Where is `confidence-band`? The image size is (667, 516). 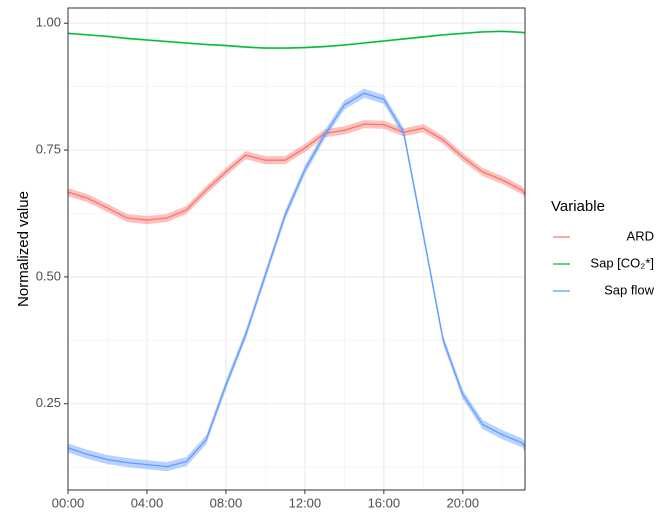 confidence-band is located at coordinates (296, 172).